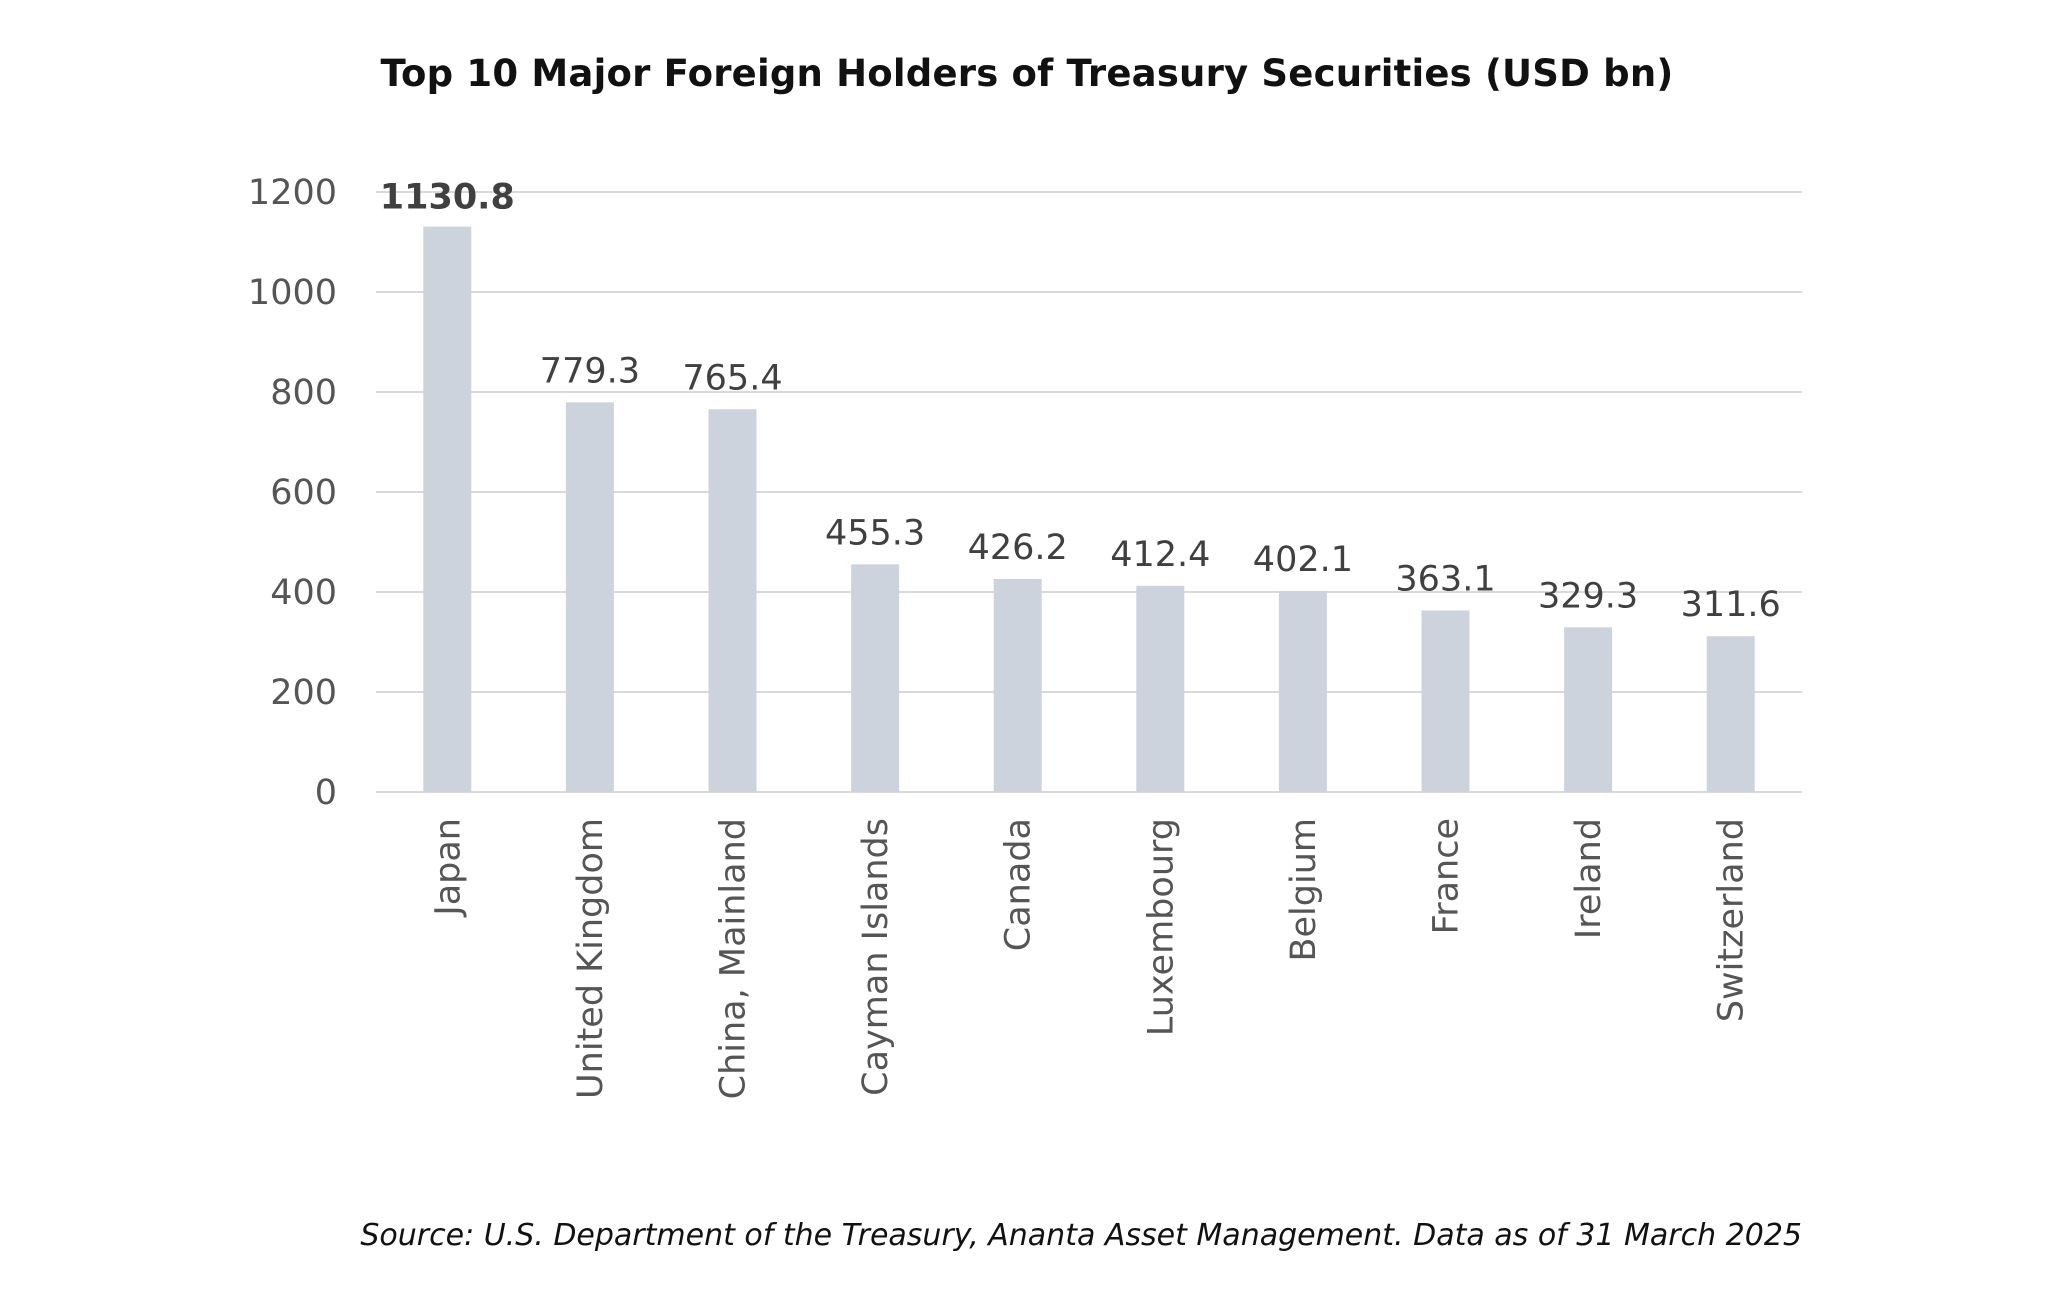 This screenshot has width=2054, height=1294. What do you see at coordinates (303, 493) in the screenshot?
I see `y-tick-label: 600` at bounding box center [303, 493].